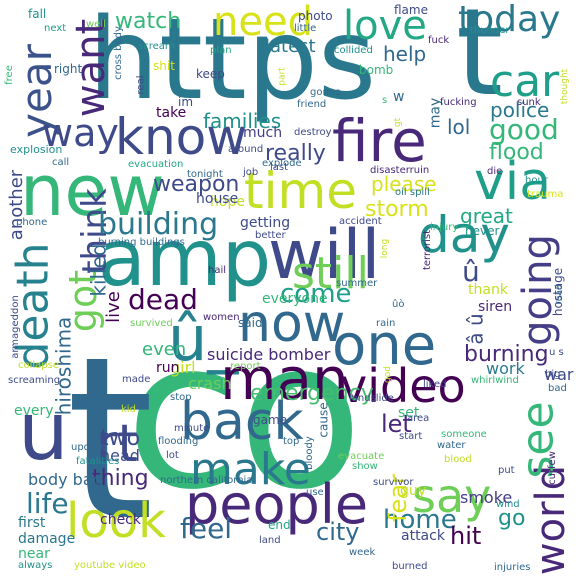 The image size is (576, 576). What do you see at coordinates (376, 70) in the screenshot?
I see `word-bomb: bomb` at bounding box center [376, 70].